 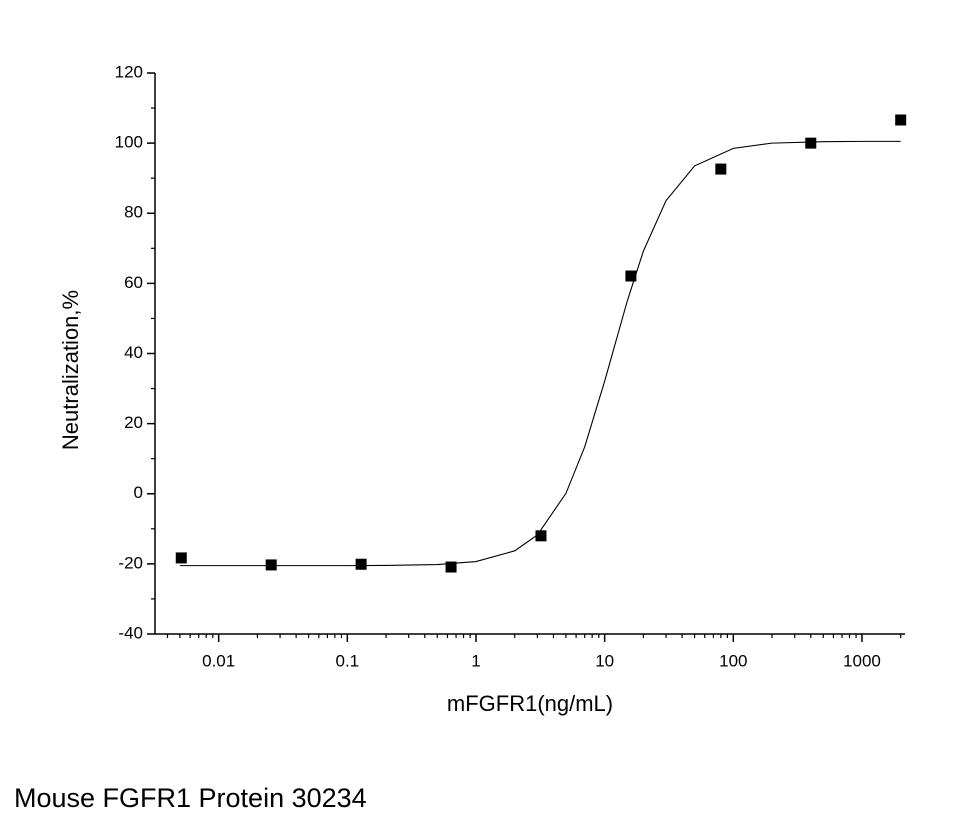 What do you see at coordinates (129, 71) in the screenshot?
I see `y-tick-label: 120` at bounding box center [129, 71].